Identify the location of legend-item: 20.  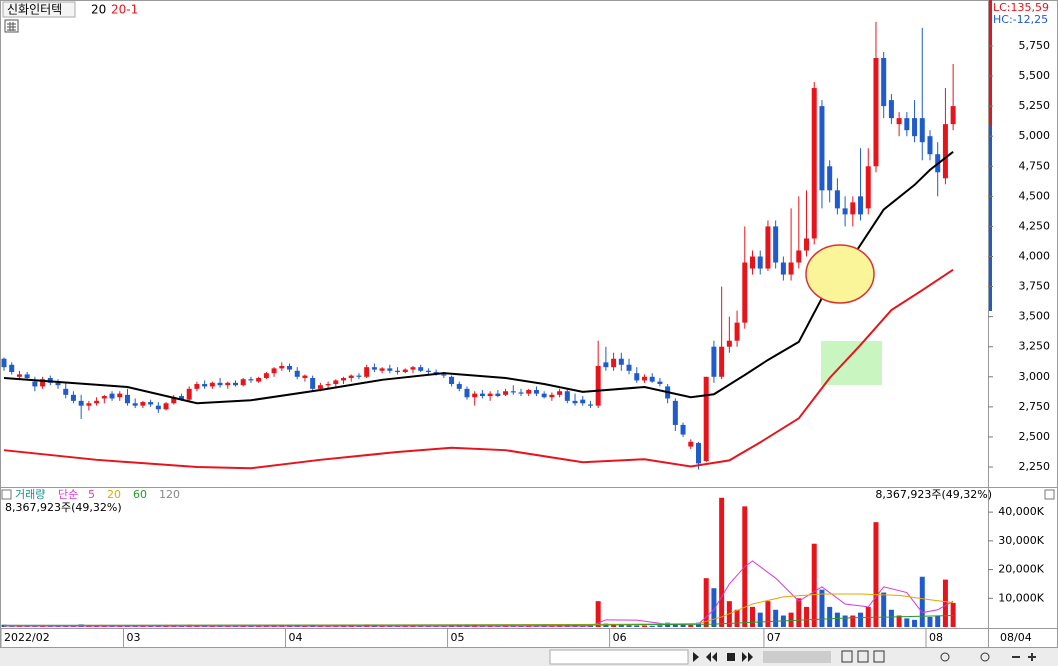
(114, 494).